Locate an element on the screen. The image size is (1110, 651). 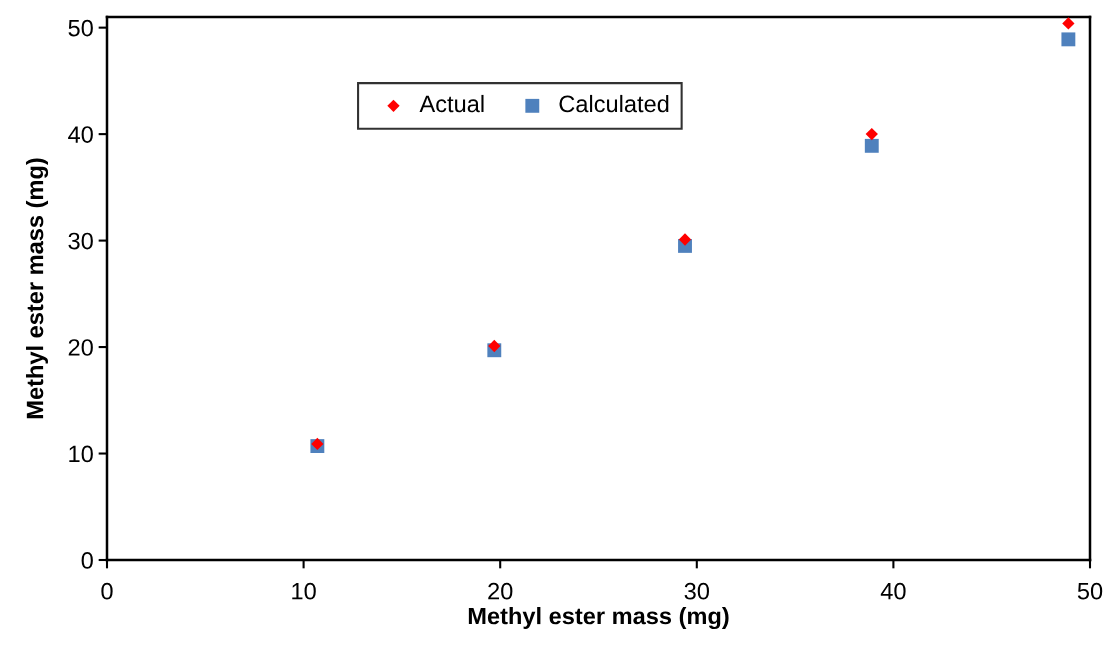
x-tick-label: 0 is located at coordinates (107, 591).